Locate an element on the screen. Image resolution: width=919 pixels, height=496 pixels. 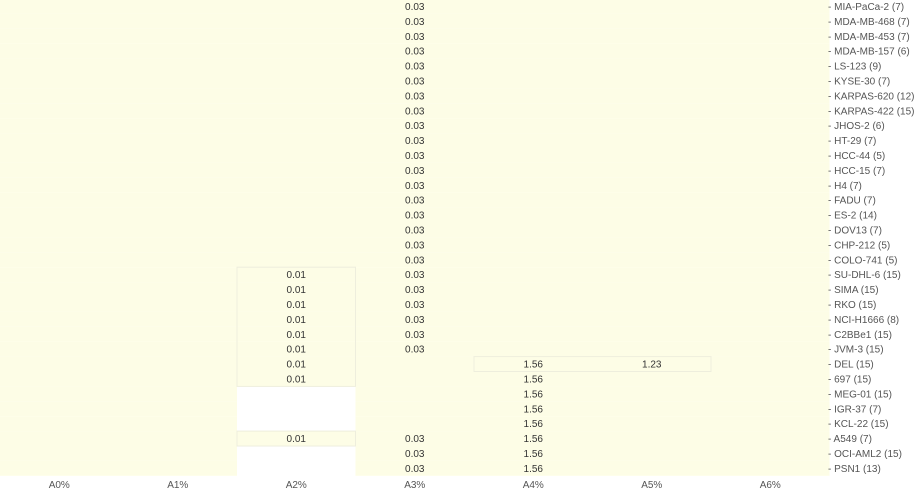
row-label: - SU-DHL-6 (15) is located at coordinates (864, 275).